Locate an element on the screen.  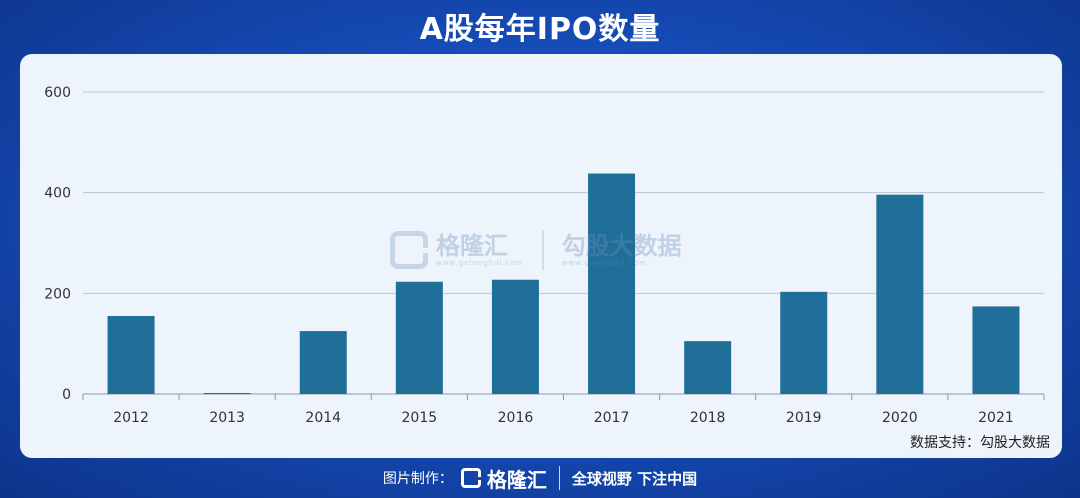
x-tick-label: 2014 is located at coordinates (323, 418).